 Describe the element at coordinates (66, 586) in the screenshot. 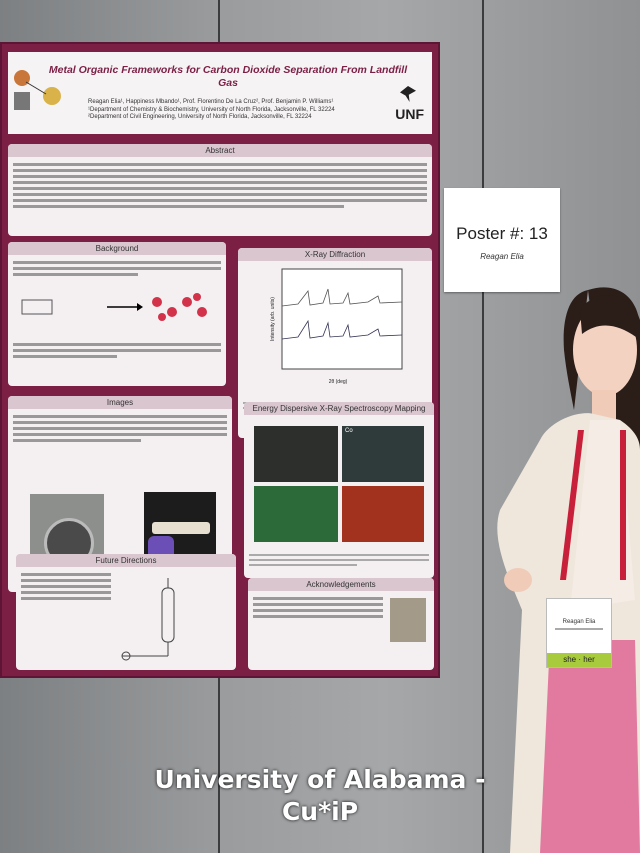

I see `future-text-lines` at that location.